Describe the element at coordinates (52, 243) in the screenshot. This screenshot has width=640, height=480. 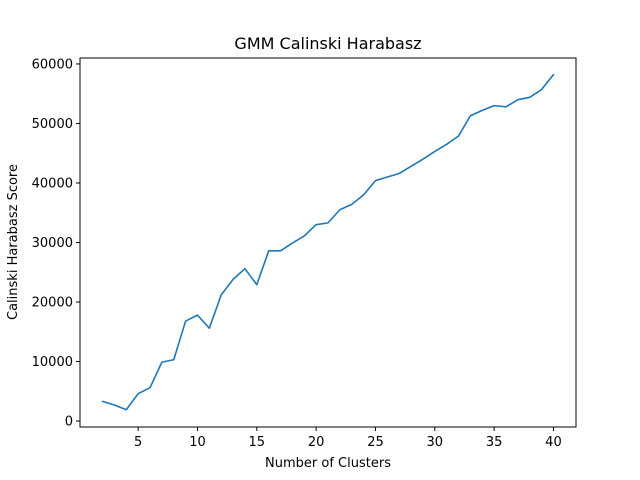
I see `y-tick-label: 30000` at that location.